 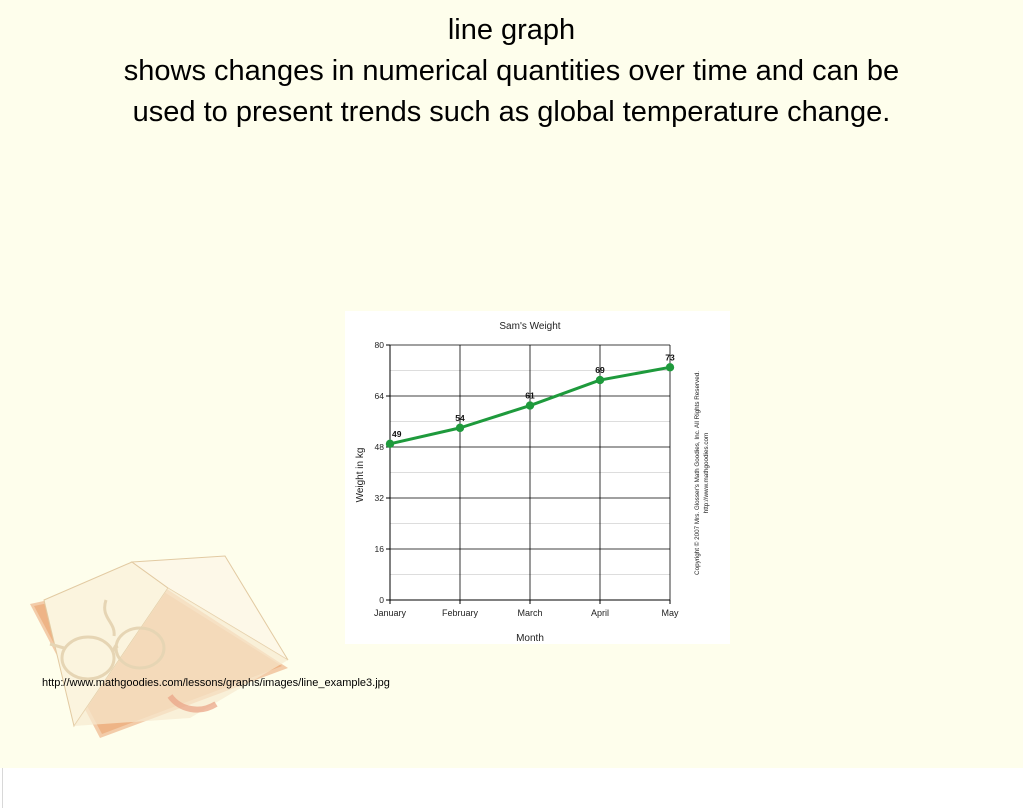 What do you see at coordinates (600, 370) in the screenshot?
I see `data-label: 69` at bounding box center [600, 370].